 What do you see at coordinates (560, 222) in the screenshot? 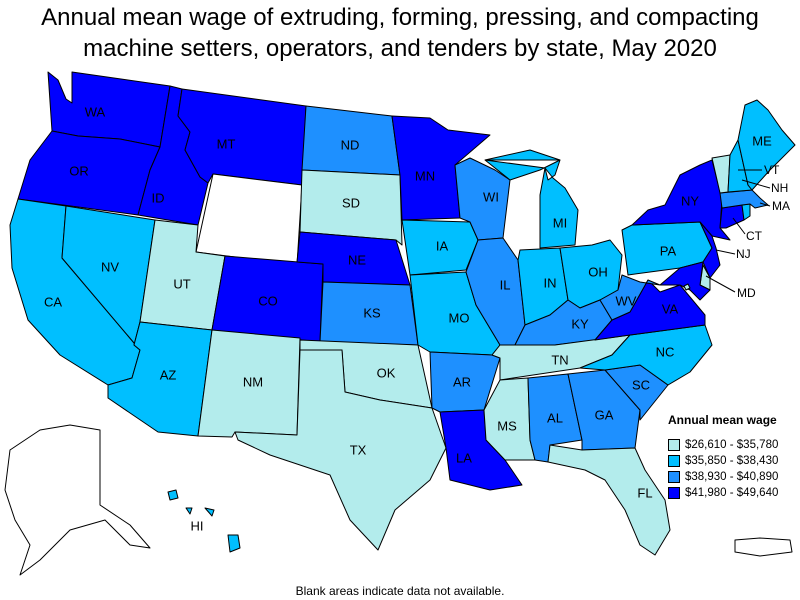
I see `label-mi: MI` at bounding box center [560, 222].